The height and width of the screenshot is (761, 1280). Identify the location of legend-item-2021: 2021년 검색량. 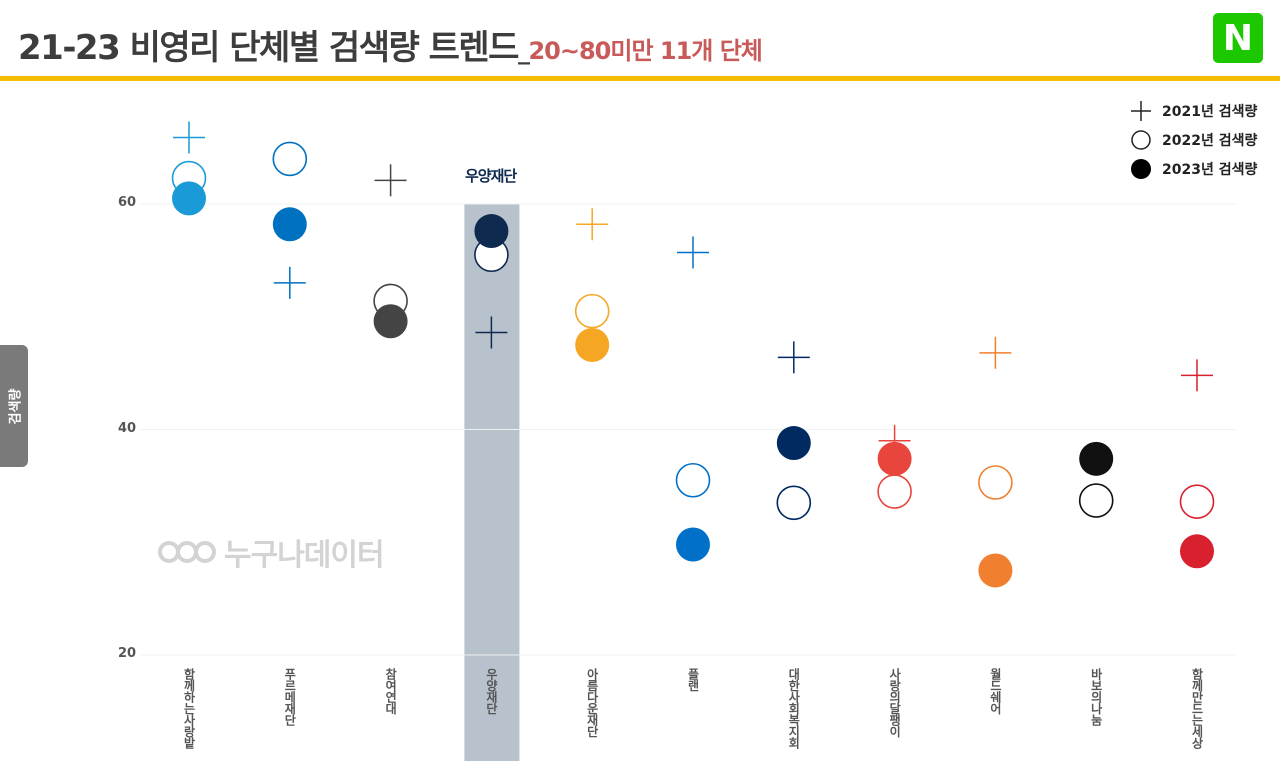
(1205, 110).